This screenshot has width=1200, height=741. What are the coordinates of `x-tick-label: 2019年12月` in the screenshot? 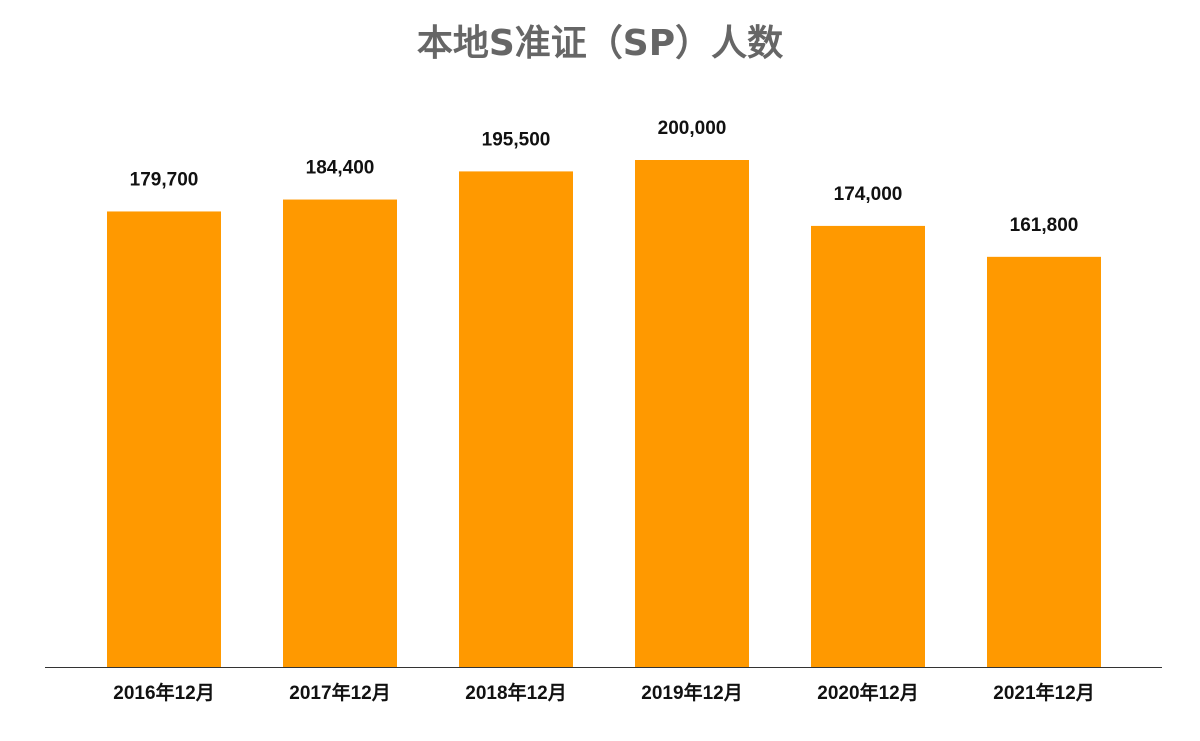 It's located at (691, 692).